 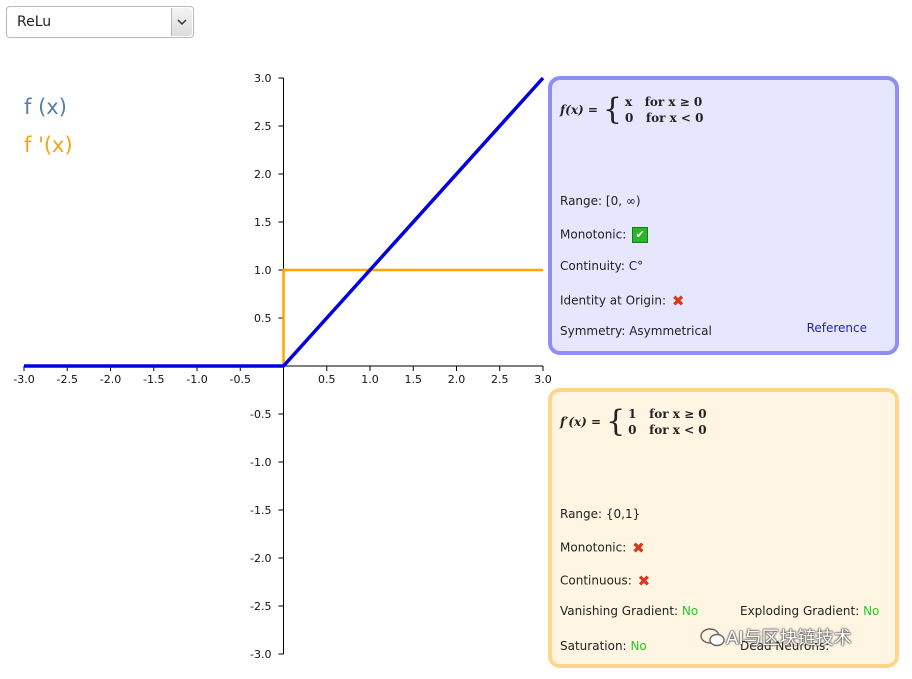 I want to click on y-tick-label: -2.5, so click(x=260, y=606).